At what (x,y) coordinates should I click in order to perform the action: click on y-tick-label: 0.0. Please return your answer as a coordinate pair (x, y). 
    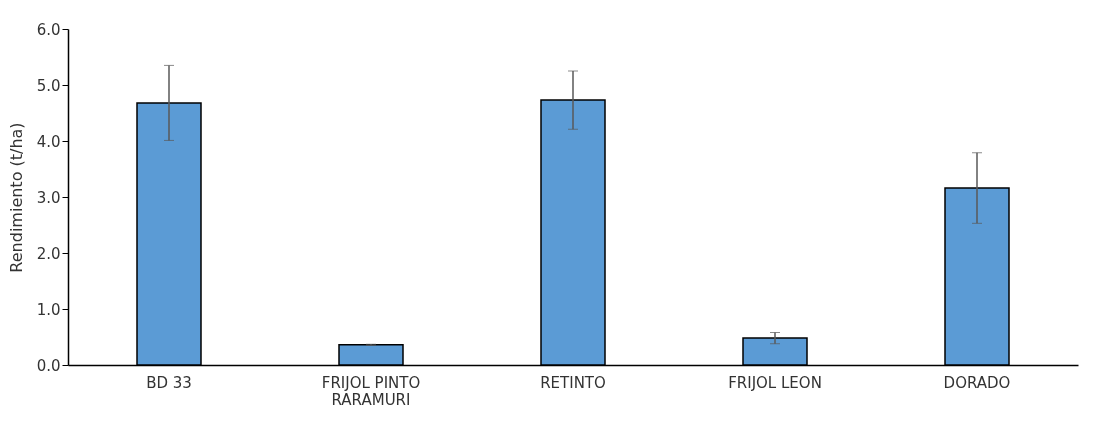
    Looking at the image, I should click on (48, 365).